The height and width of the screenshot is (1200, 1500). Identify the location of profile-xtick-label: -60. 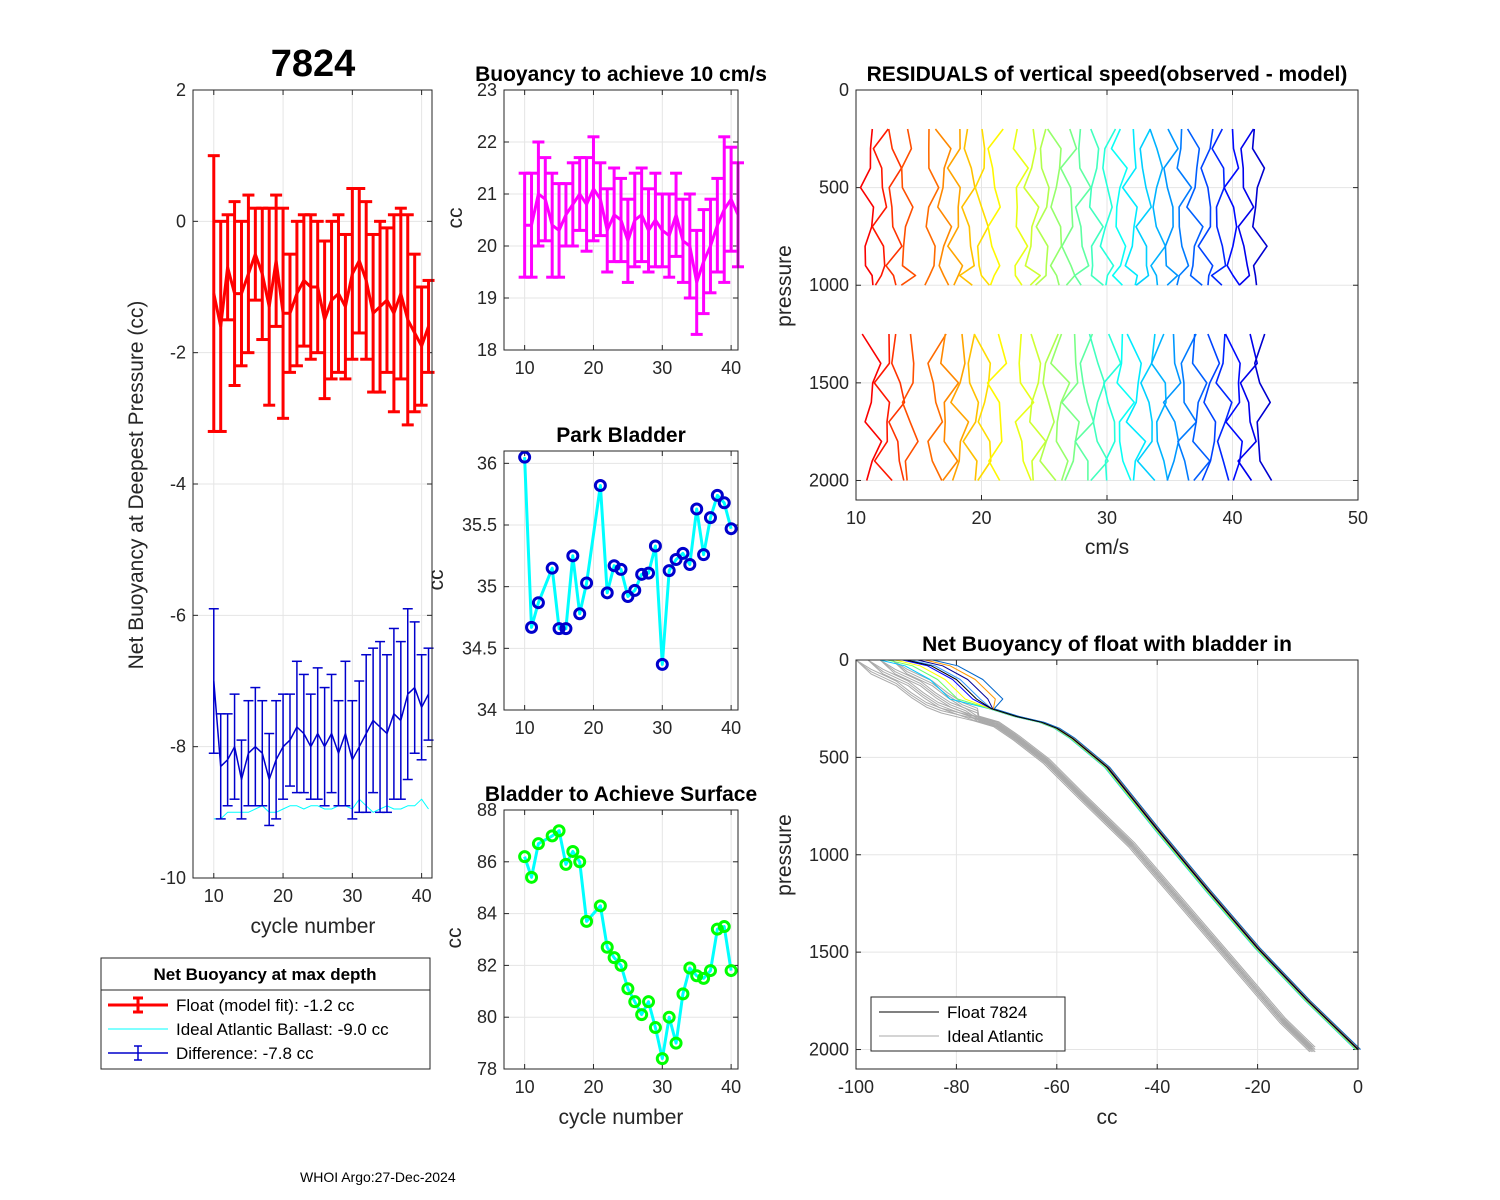
(1057, 1087).